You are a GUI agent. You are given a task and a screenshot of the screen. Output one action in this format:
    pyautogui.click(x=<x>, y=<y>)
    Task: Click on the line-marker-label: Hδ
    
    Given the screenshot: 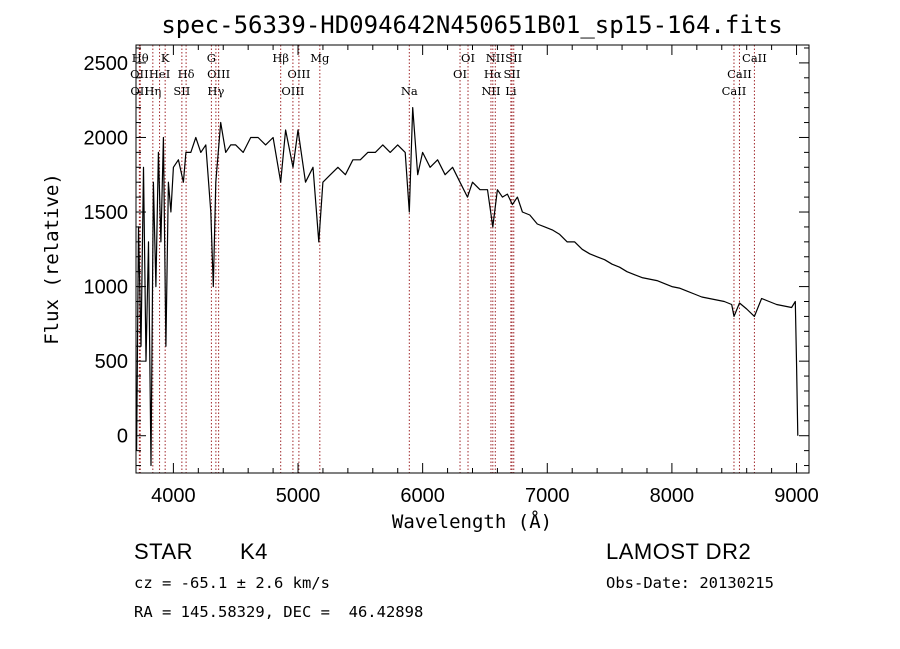 What is the action you would take?
    pyautogui.click(x=186, y=74)
    